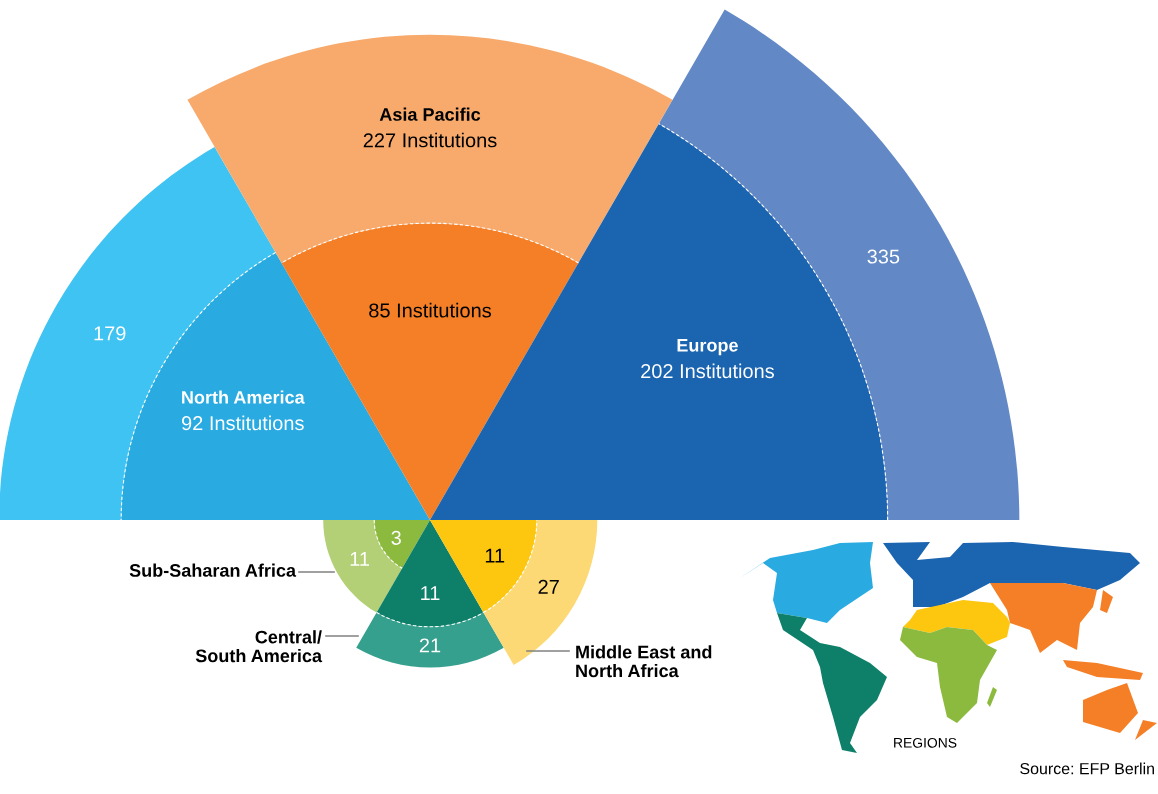  Describe the element at coordinates (707, 347) in the screenshot. I see `category-label: Europe` at that location.